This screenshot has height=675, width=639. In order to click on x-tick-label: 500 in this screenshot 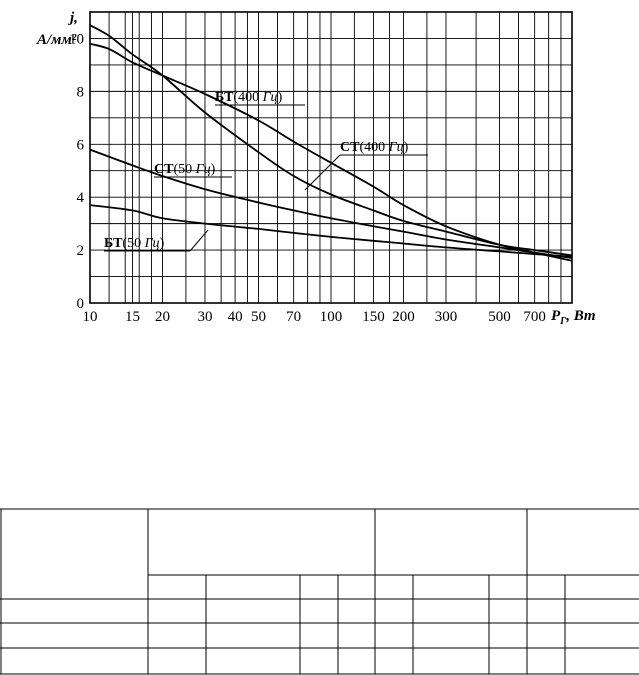, I will do `click(499, 317)`.